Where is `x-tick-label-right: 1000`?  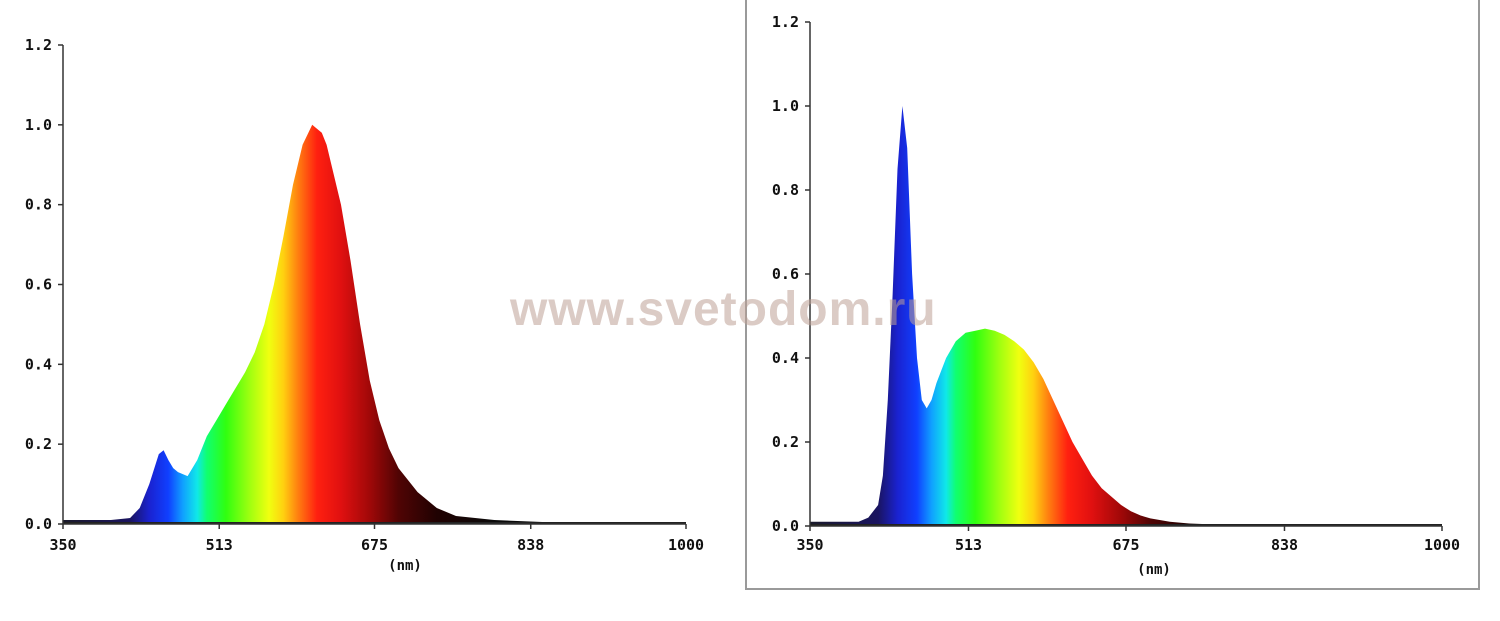
x-tick-label-right: 1000 is located at coordinates (1442, 545).